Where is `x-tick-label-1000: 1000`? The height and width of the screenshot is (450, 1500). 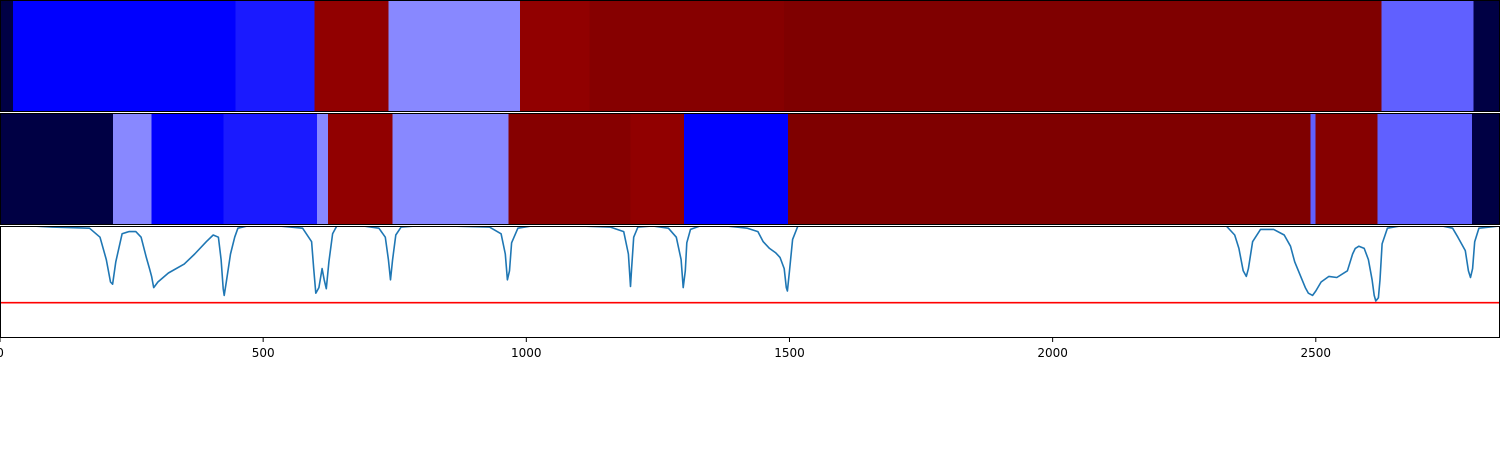 x-tick-label-1000: 1000 is located at coordinates (526, 353).